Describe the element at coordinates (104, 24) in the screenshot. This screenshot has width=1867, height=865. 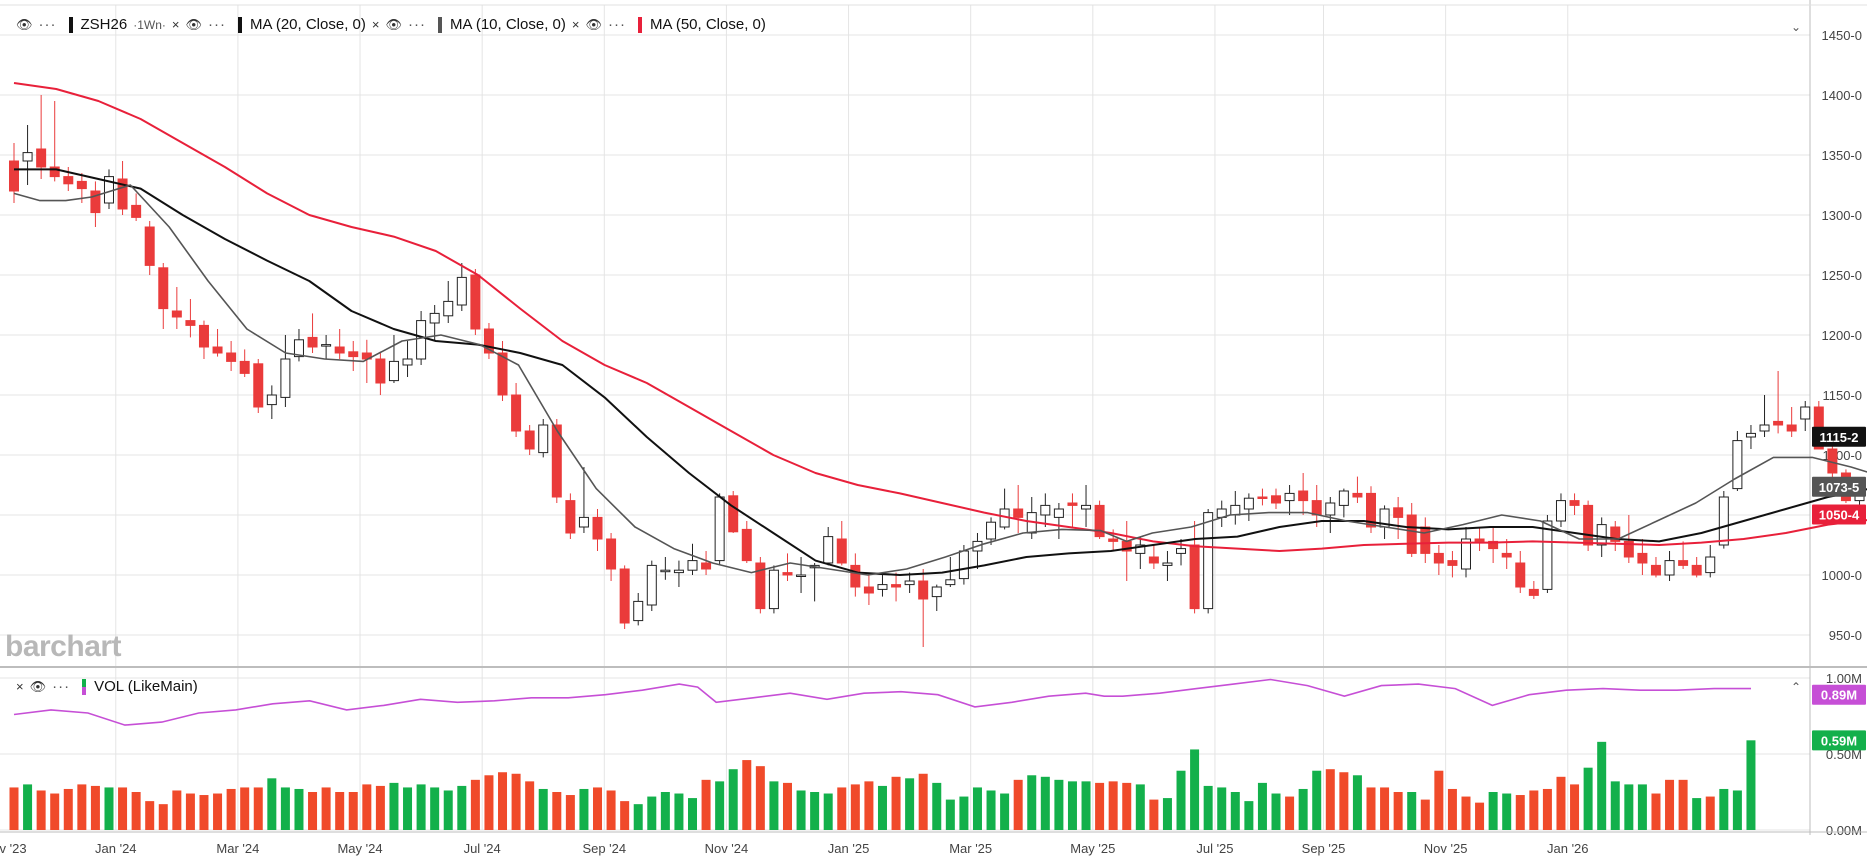
I see `symbol-label: ZSH26` at that location.